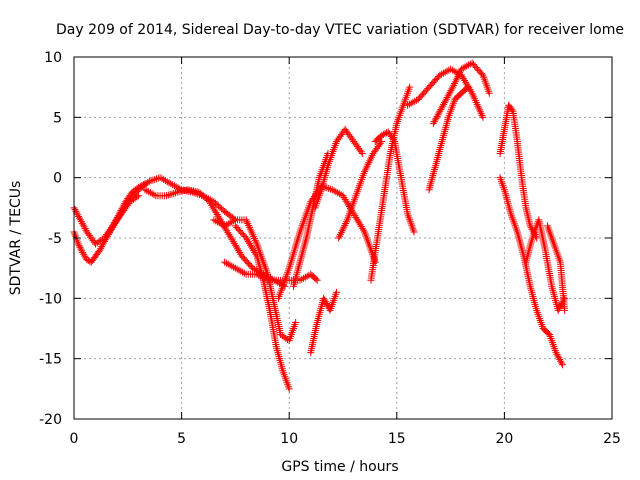  I want to click on x-tick-label: 0, so click(74, 439).